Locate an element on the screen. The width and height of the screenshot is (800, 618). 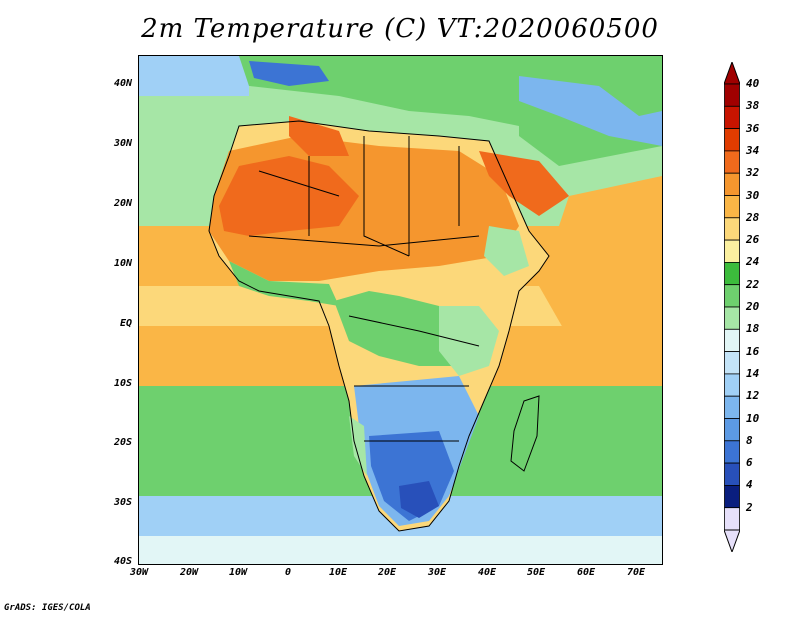
lon-label-10e: 10E is located at coordinates (338, 572).